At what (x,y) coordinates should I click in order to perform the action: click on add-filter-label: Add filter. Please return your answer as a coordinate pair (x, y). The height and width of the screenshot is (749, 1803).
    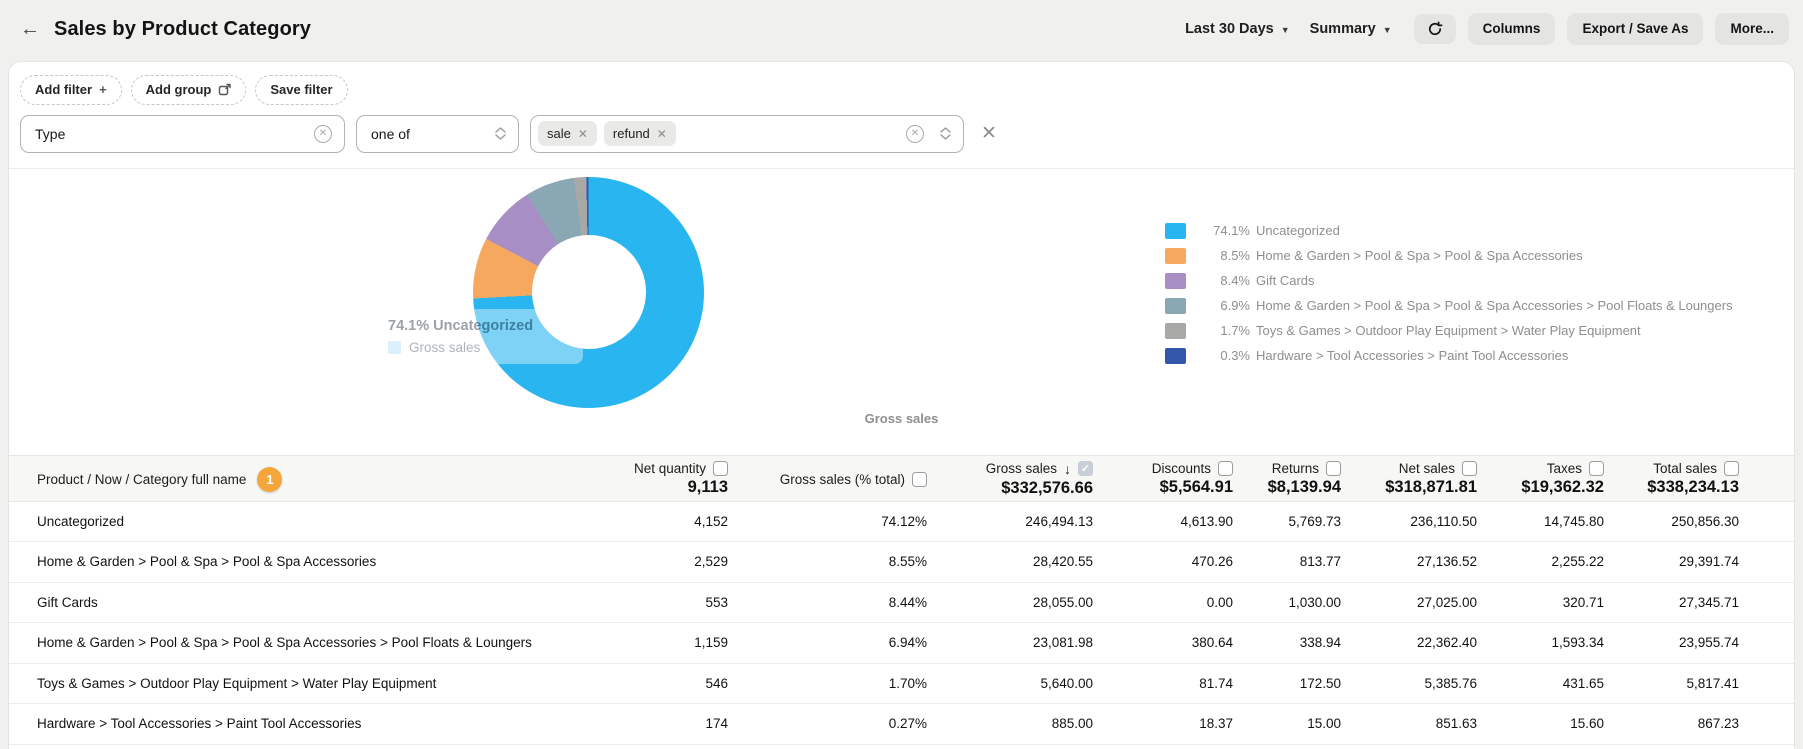
    Looking at the image, I should click on (64, 89).